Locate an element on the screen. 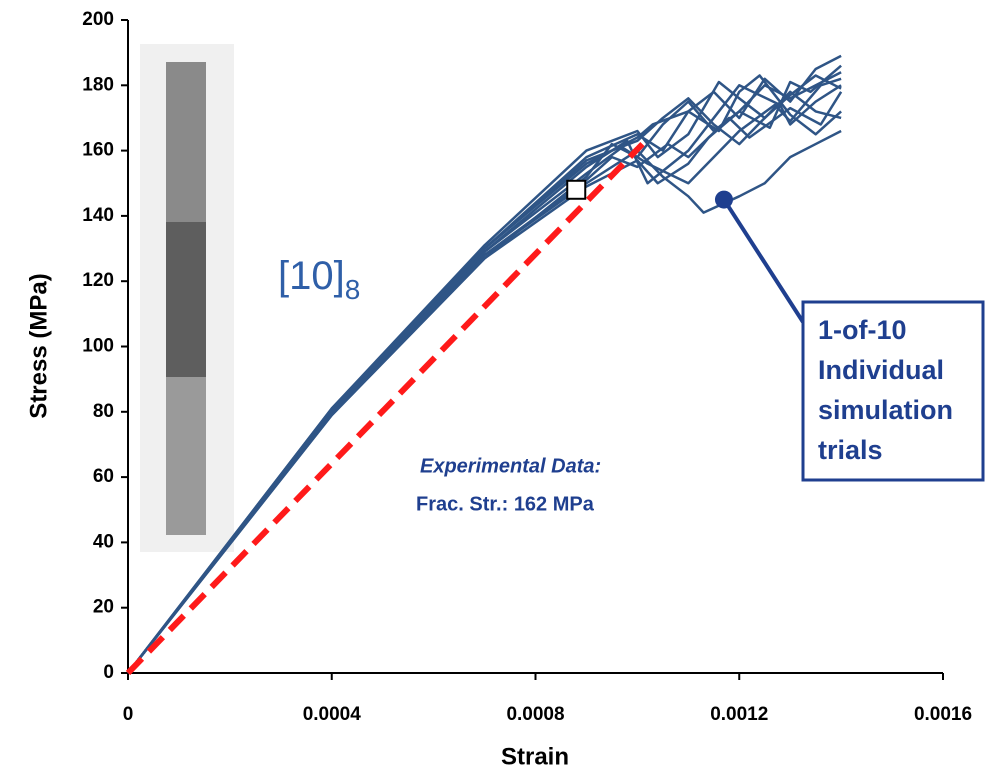 This screenshot has width=986, height=772. y-tick-label: 80 is located at coordinates (103, 411).